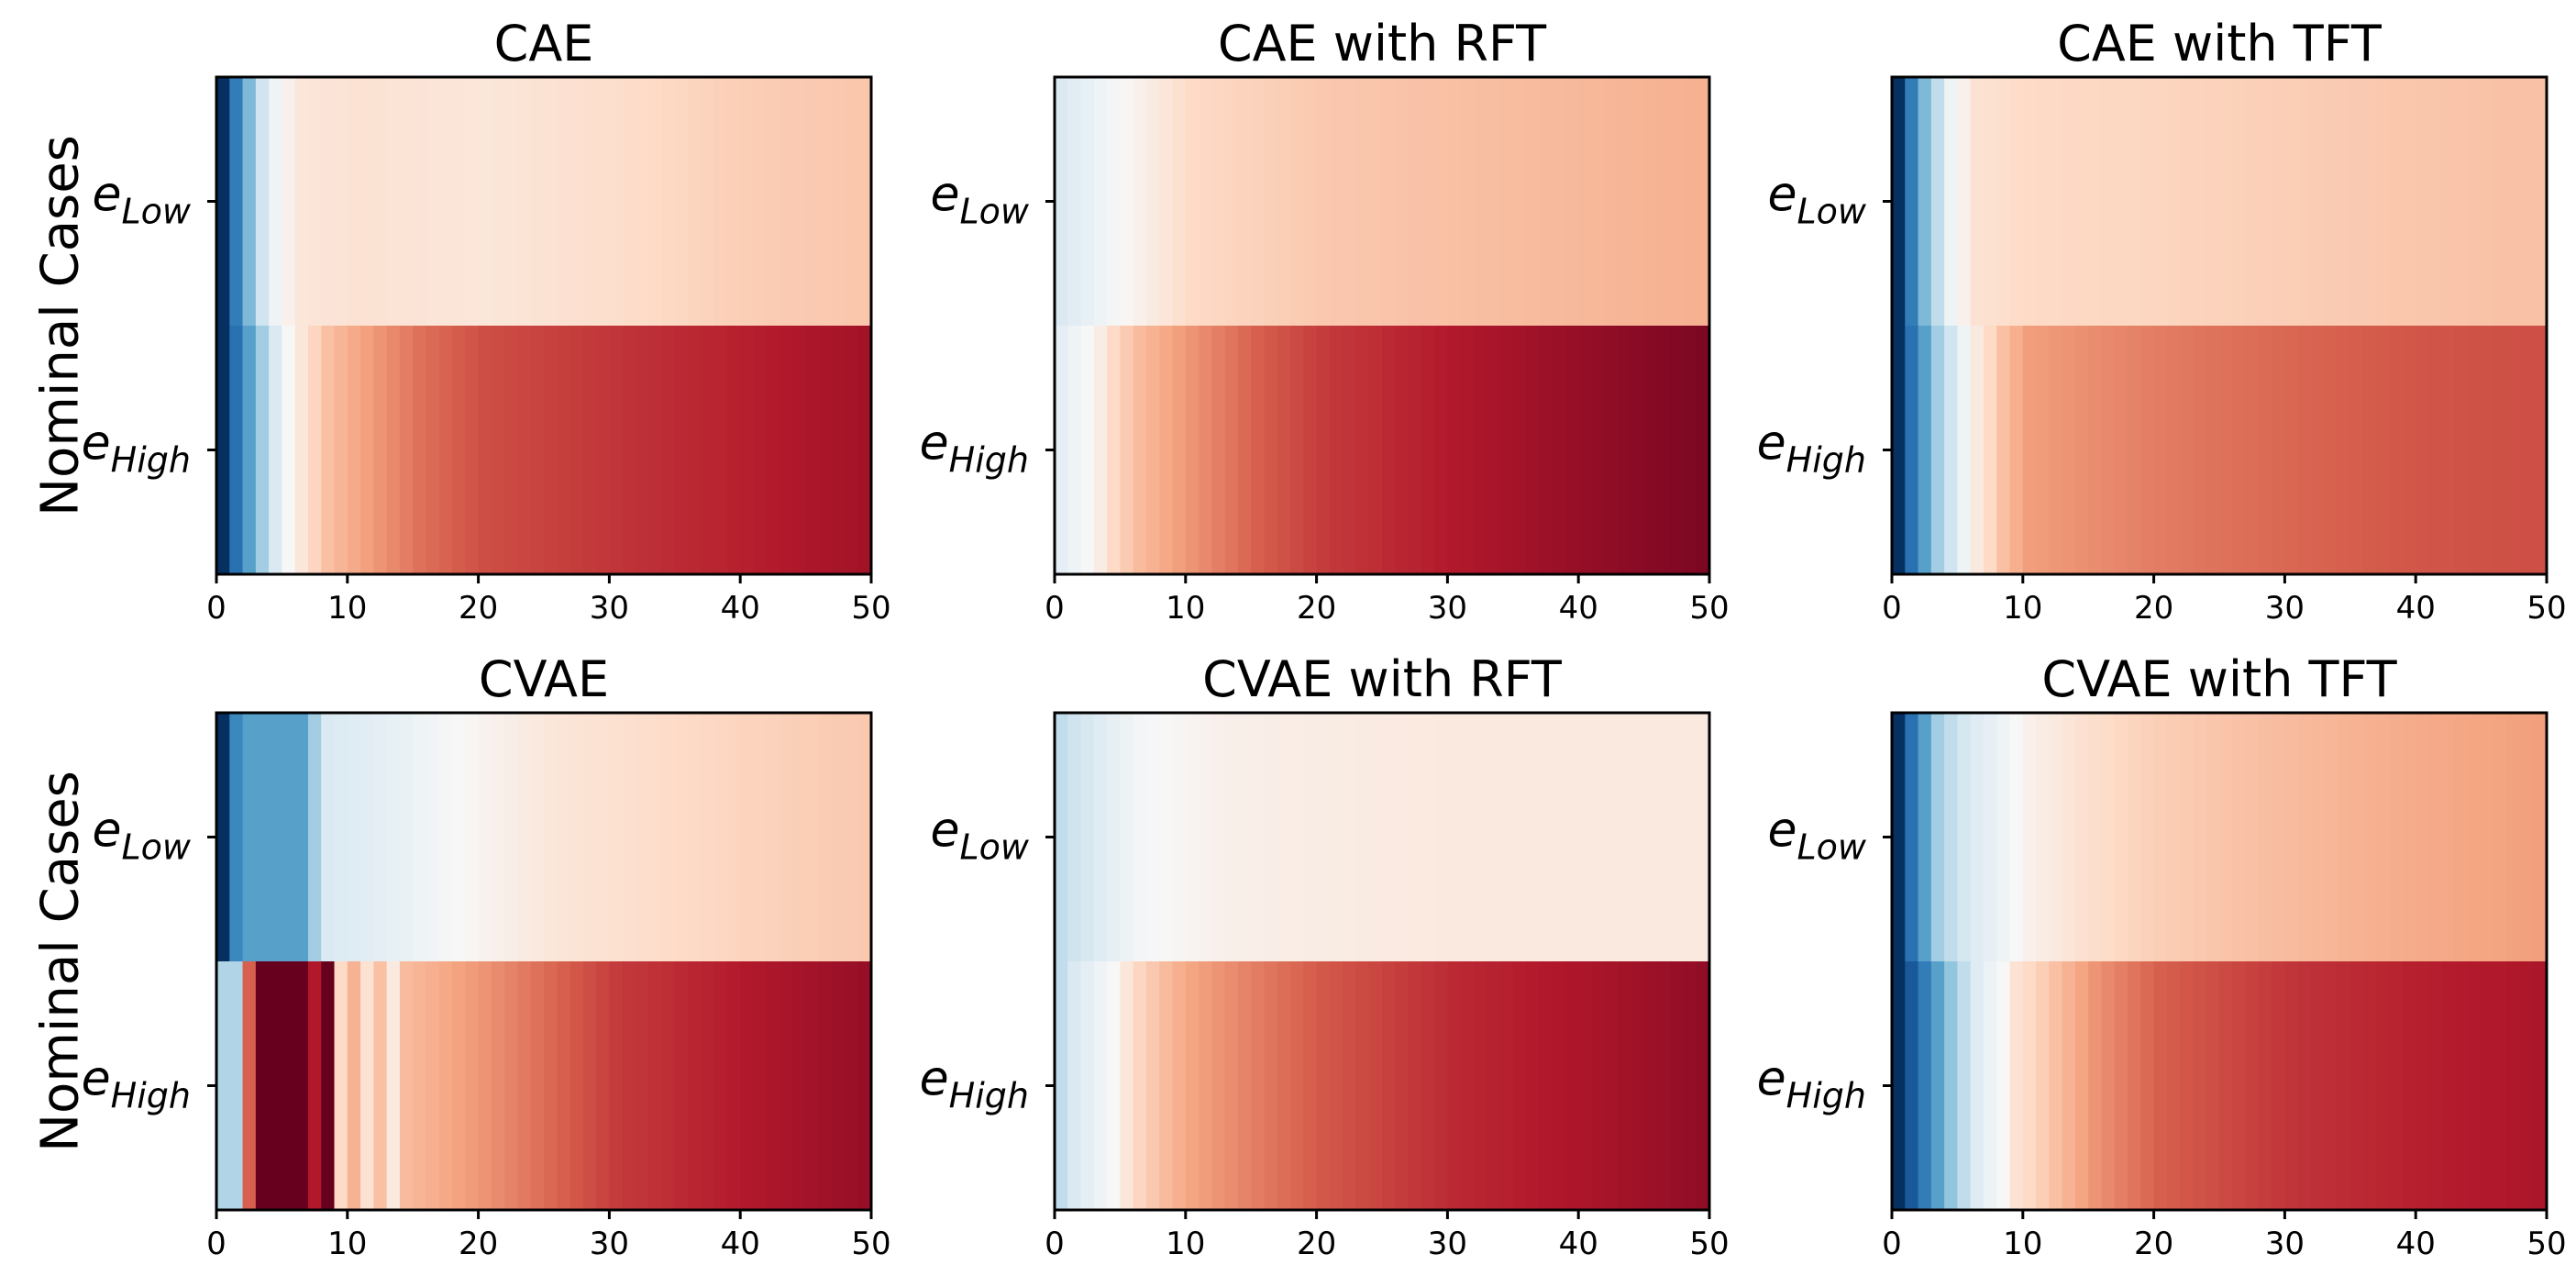 Image resolution: width=2576 pixels, height=1265 pixels. What do you see at coordinates (2220, 43) in the screenshot?
I see `panel-title: CAE with TFT` at bounding box center [2220, 43].